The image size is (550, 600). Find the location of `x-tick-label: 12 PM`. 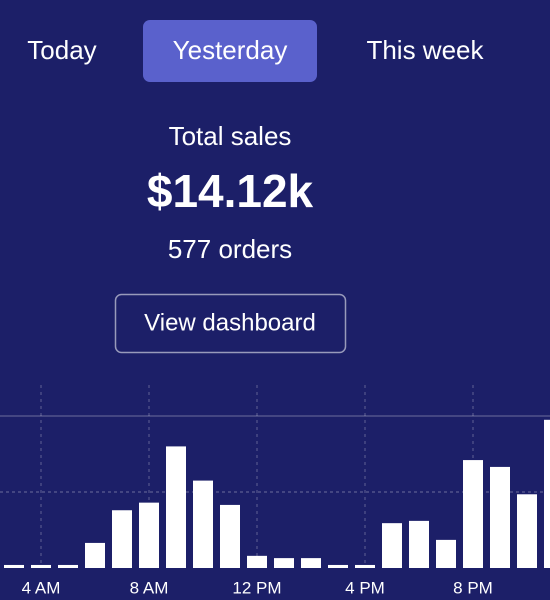

x-tick-label: 12 PM is located at coordinates (256, 587).